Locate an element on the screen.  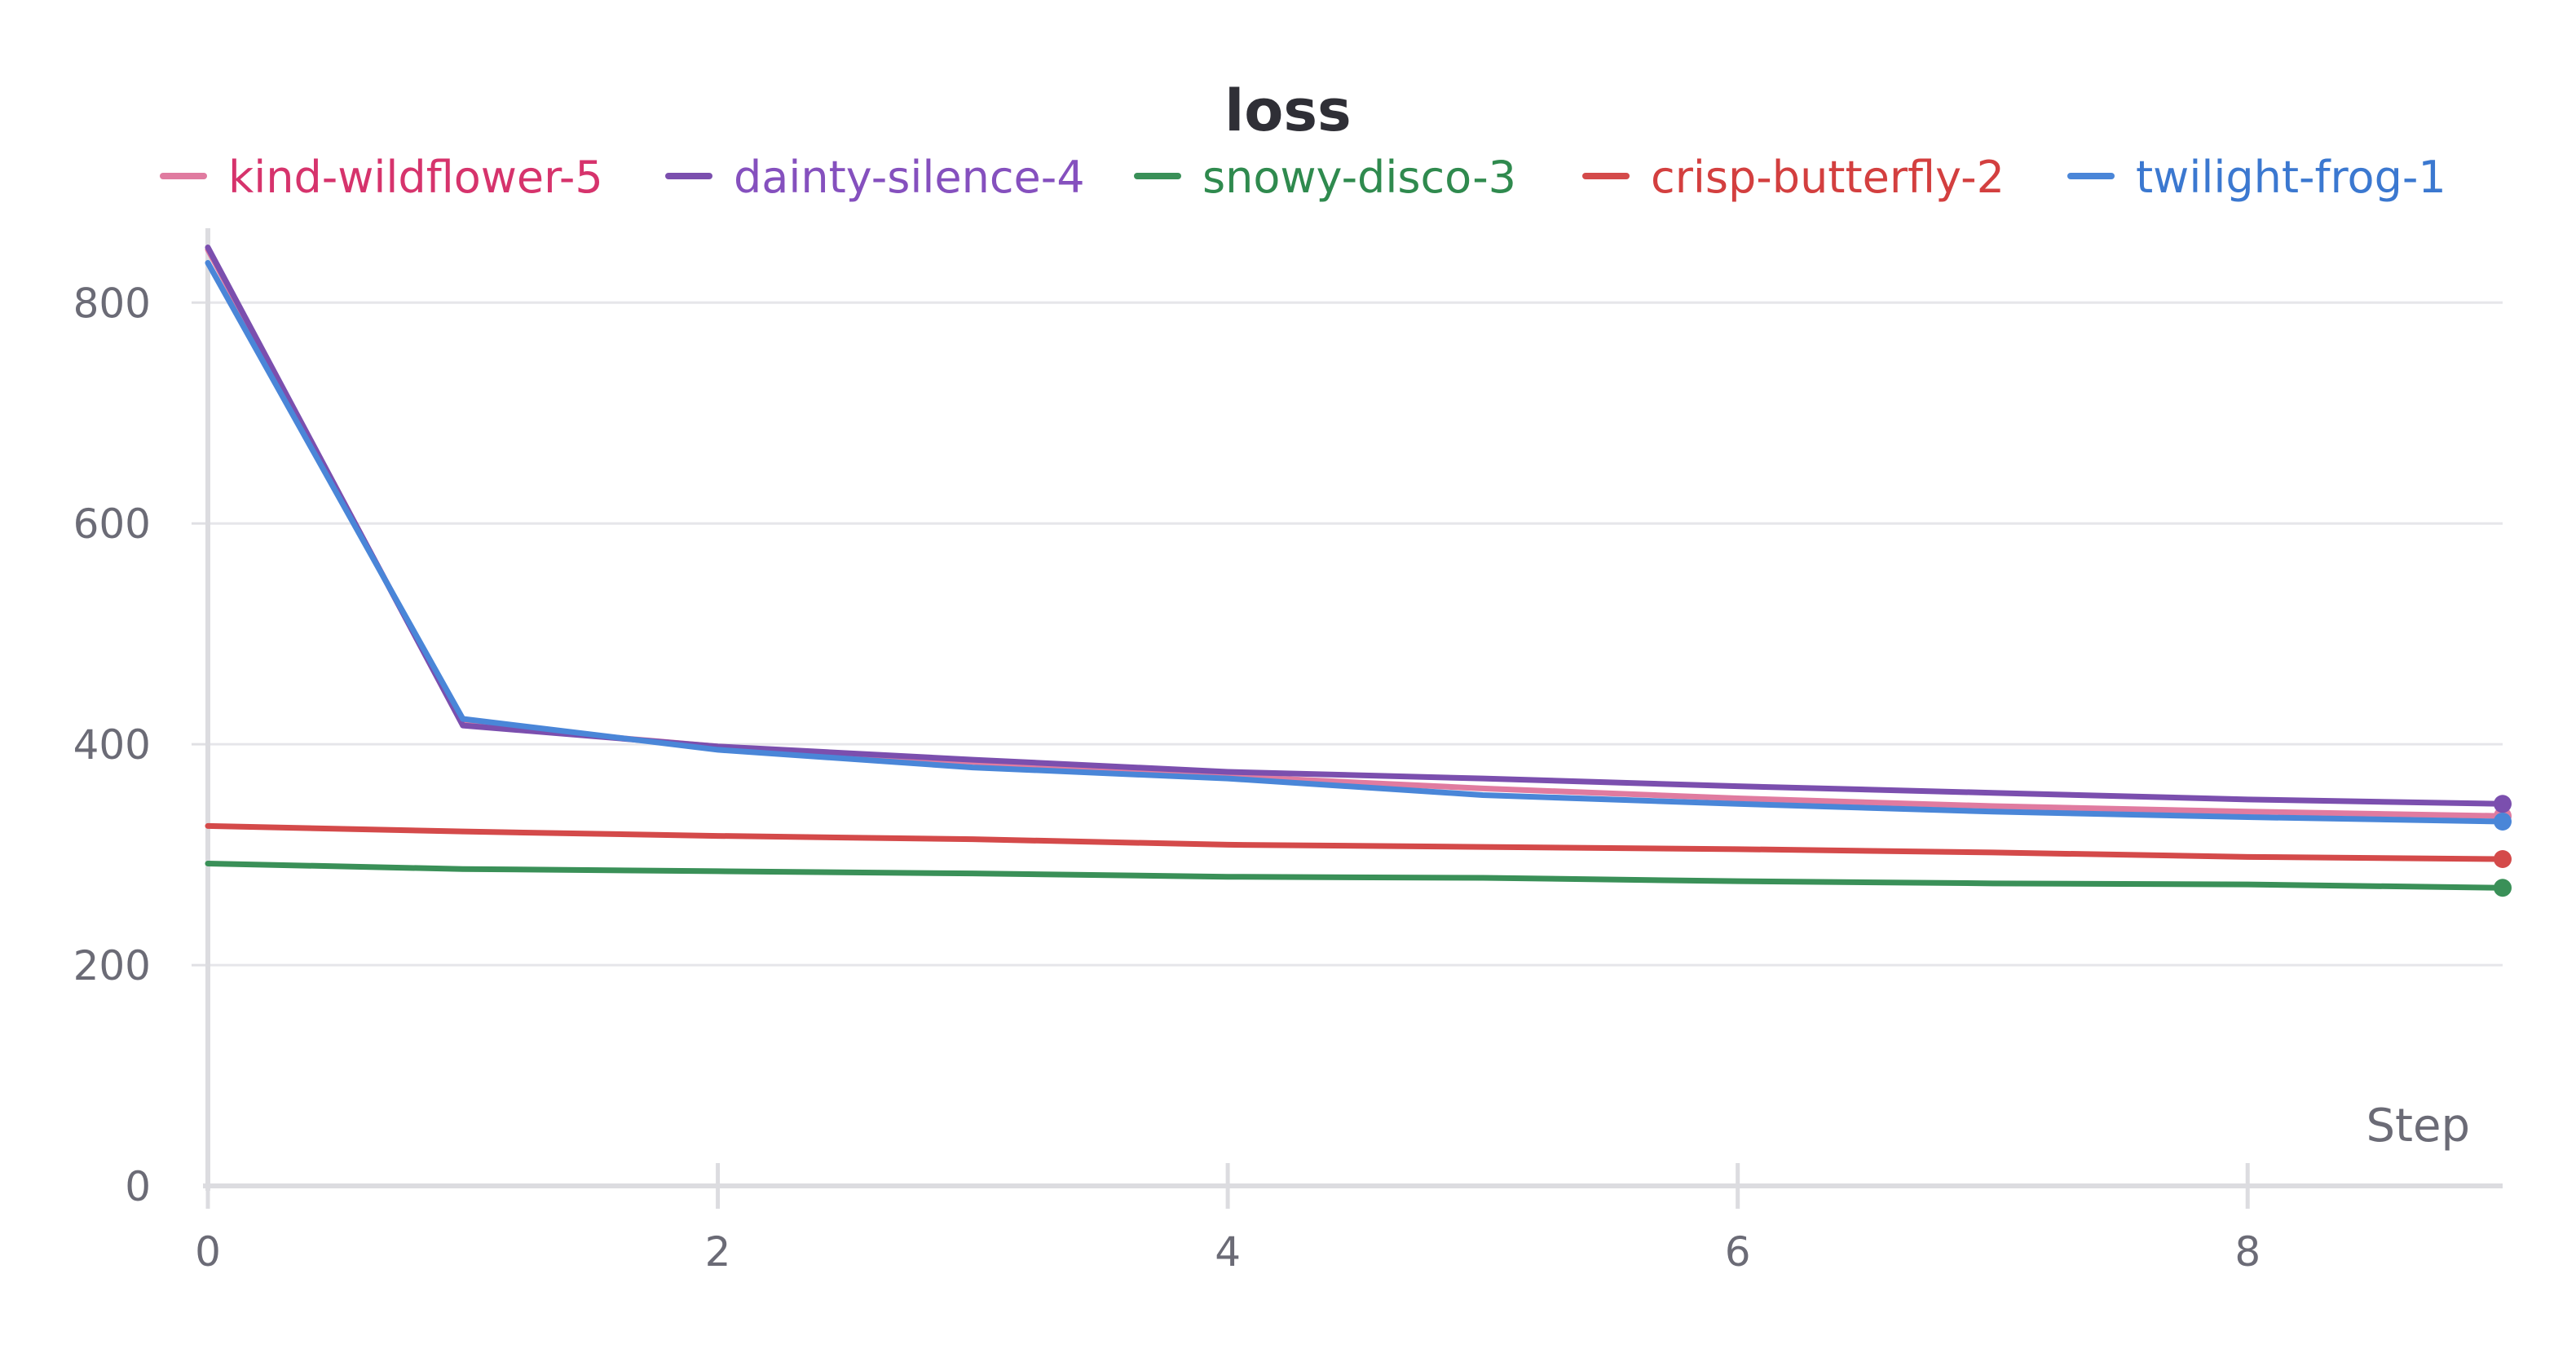
y-tick-label-800: 800 is located at coordinates (112, 303).